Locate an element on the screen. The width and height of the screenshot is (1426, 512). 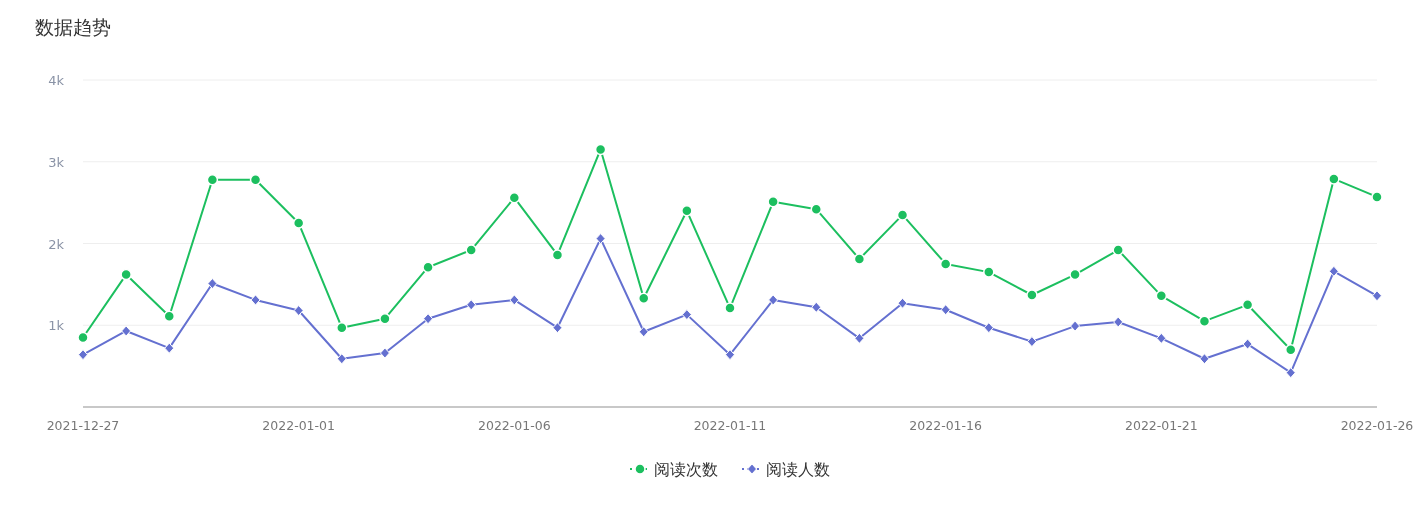
x-tick-label: 2022-01-01 is located at coordinates (298, 425).